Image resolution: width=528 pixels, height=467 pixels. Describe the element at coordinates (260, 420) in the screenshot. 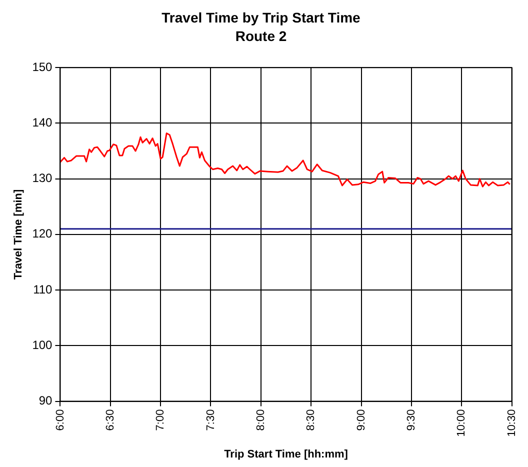

I see `x-tick-label: 8:00` at that location.